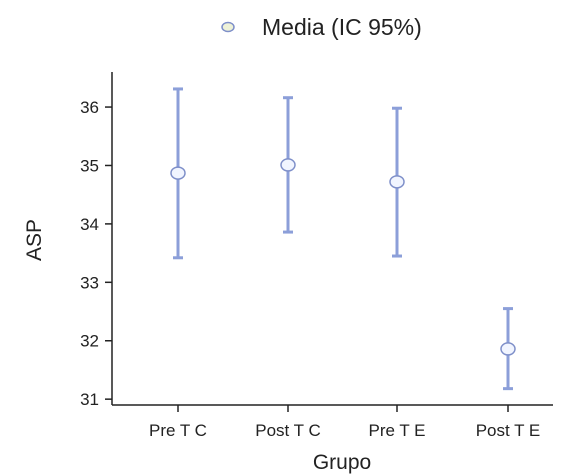 Image resolution: width=565 pixels, height=474 pixels. I want to click on legend: Media (IC 95%), so click(321, 27).